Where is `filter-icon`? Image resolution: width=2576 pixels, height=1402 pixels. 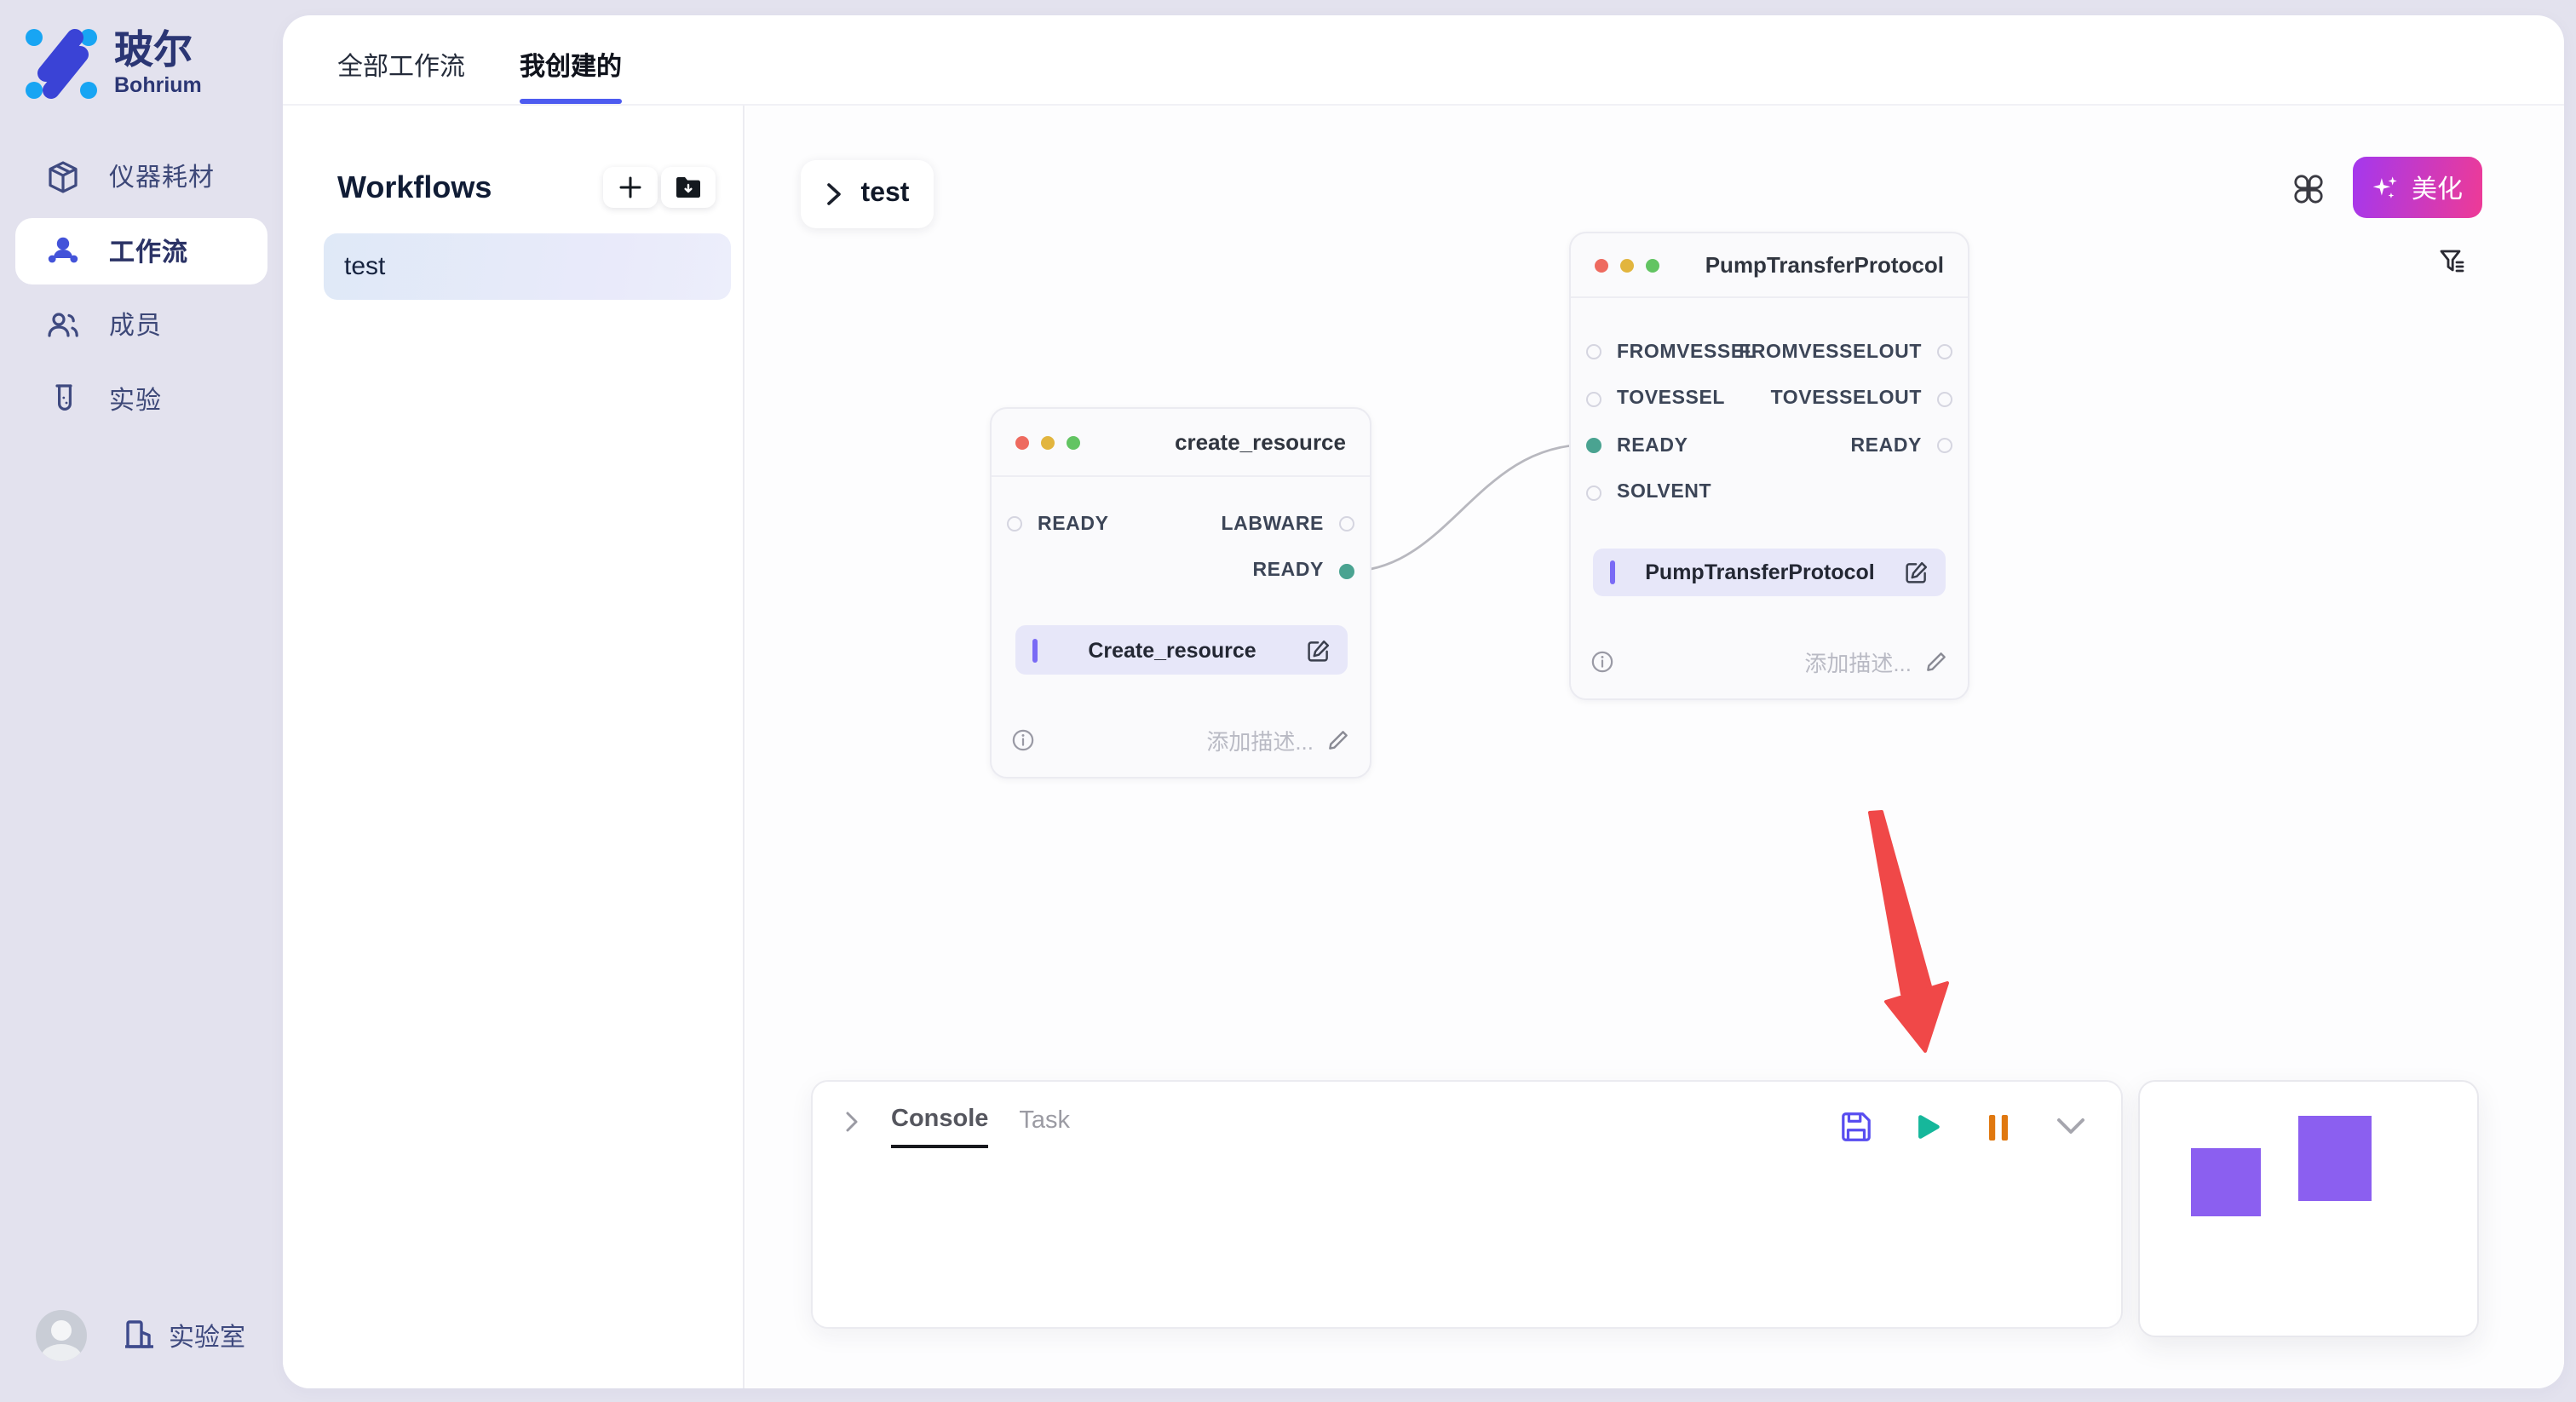
filter-icon is located at coordinates (2452, 262).